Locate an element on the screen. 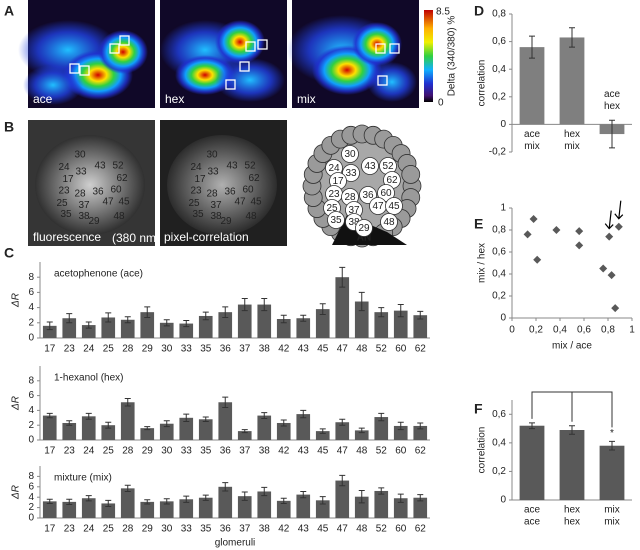 Image resolution: width=640 pixels, height=550 pixels. glomerulus-number: 60 is located at coordinates (248, 190).